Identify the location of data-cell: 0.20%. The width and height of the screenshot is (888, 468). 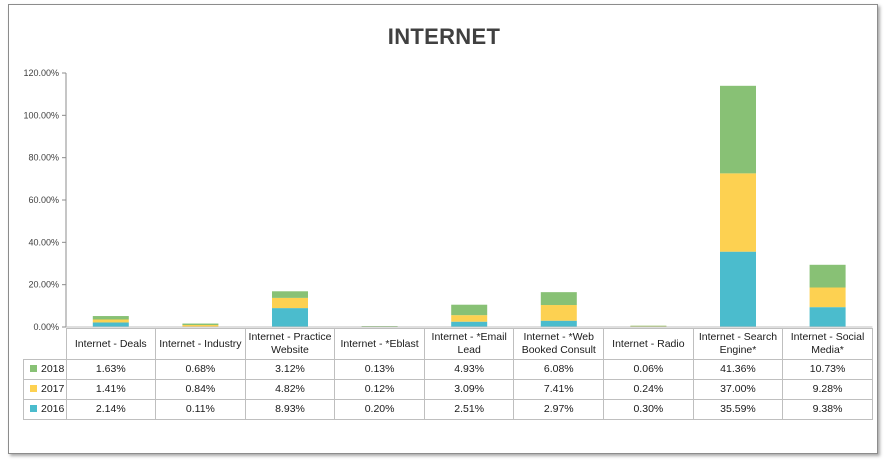
(379, 409).